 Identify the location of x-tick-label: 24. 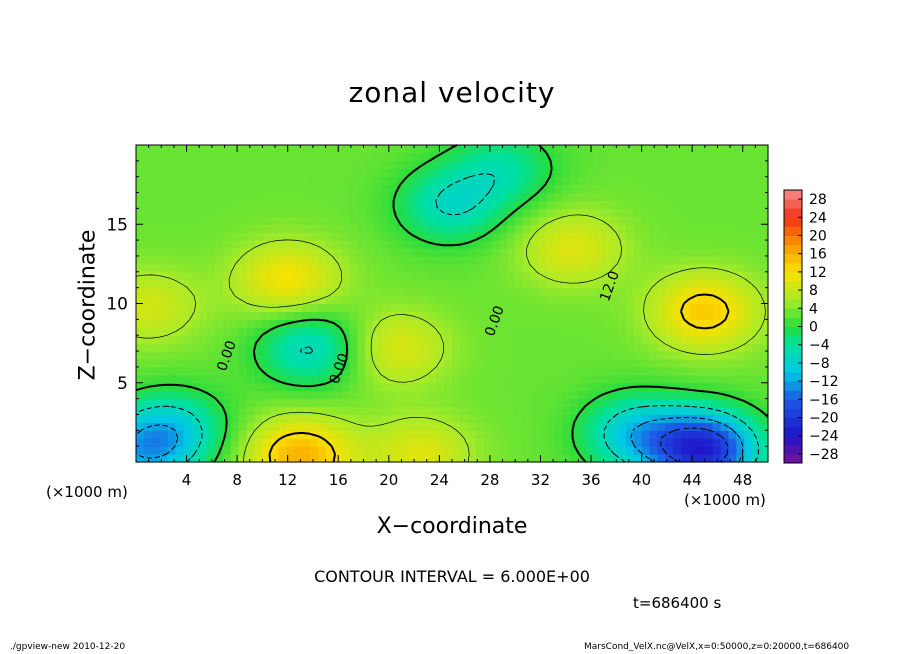
(439, 480).